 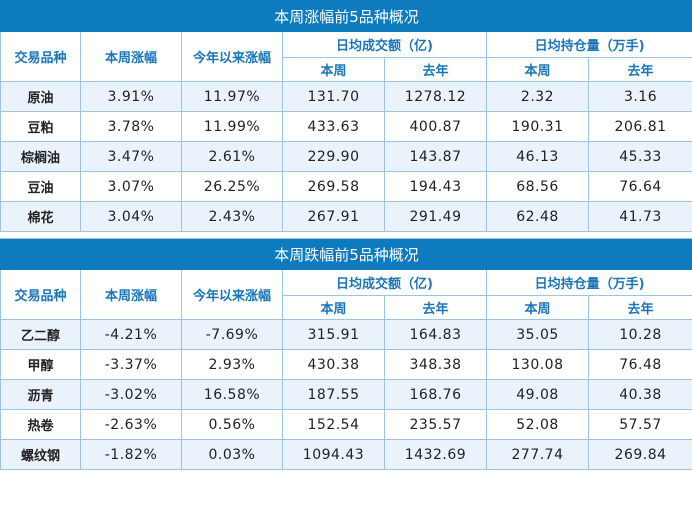 What do you see at coordinates (435, 126) in the screenshot?
I see `turnover-last-value: 400.87` at bounding box center [435, 126].